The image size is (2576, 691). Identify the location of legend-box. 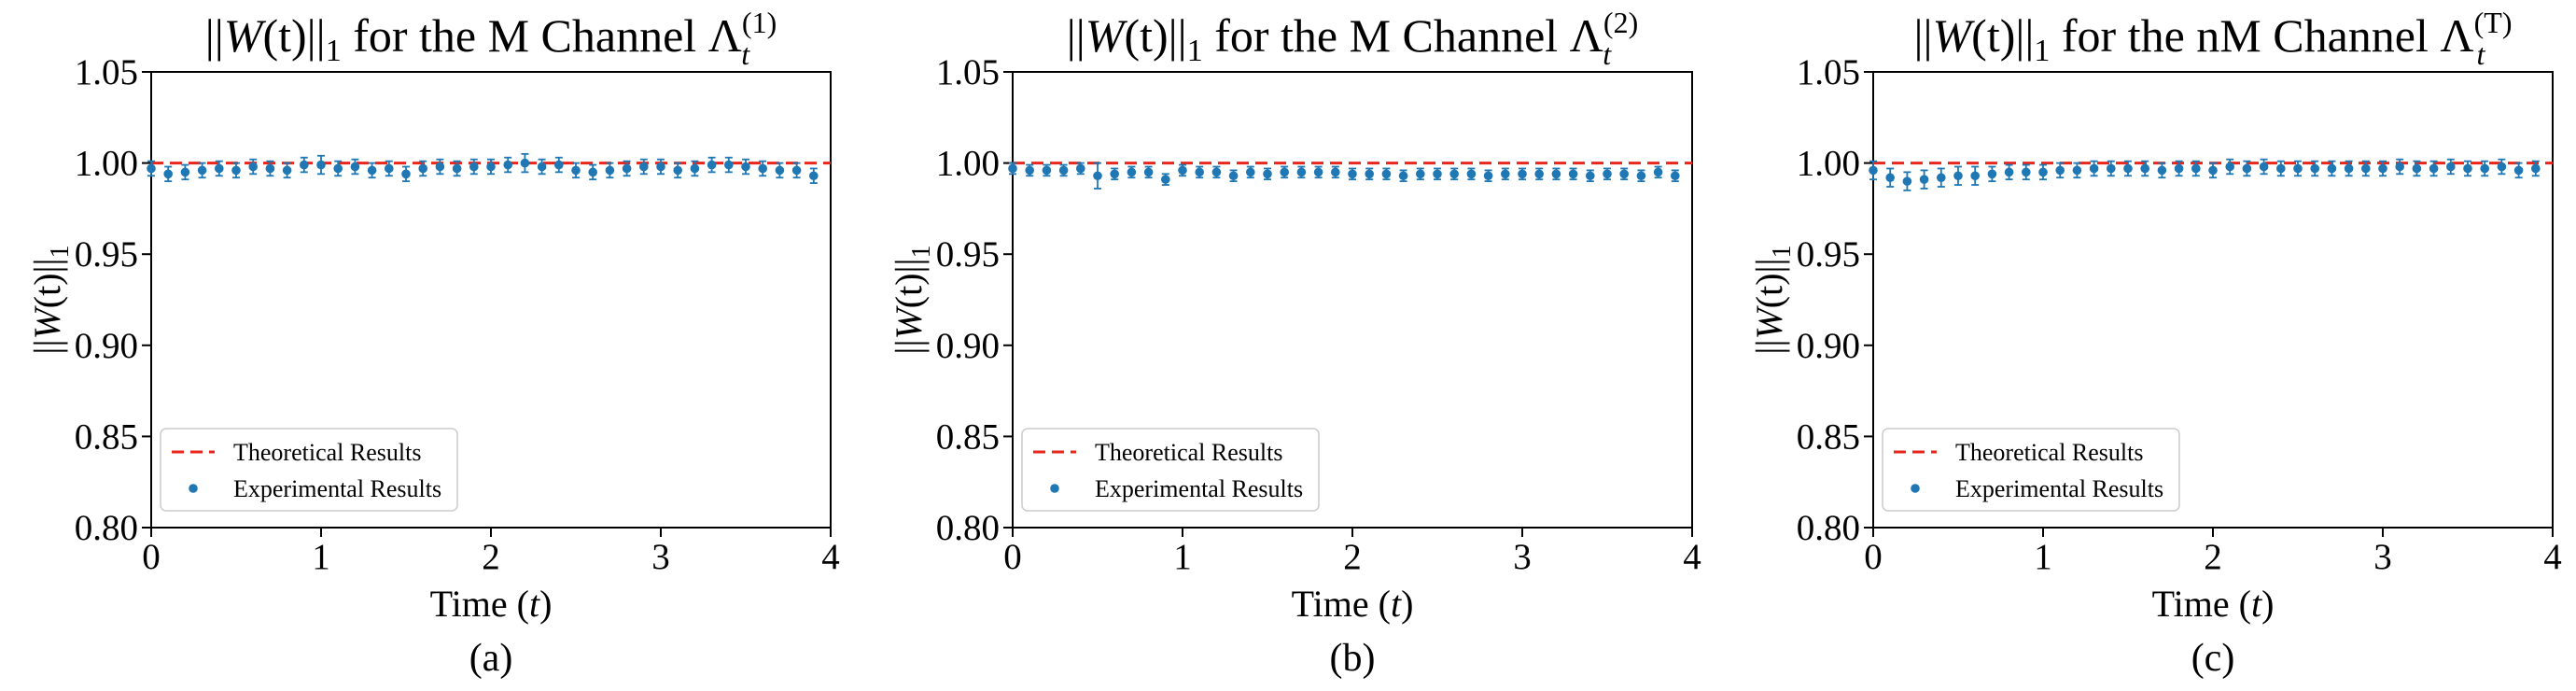
(309, 470).